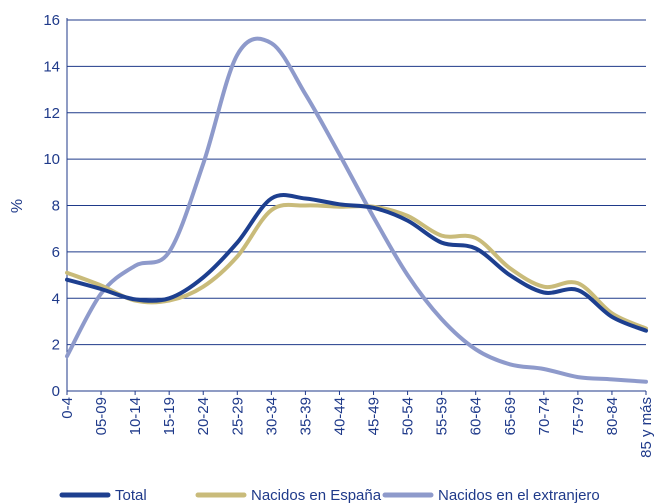 This screenshot has width=662, height=504. I want to click on y-tick-label: 12, so click(51, 113).